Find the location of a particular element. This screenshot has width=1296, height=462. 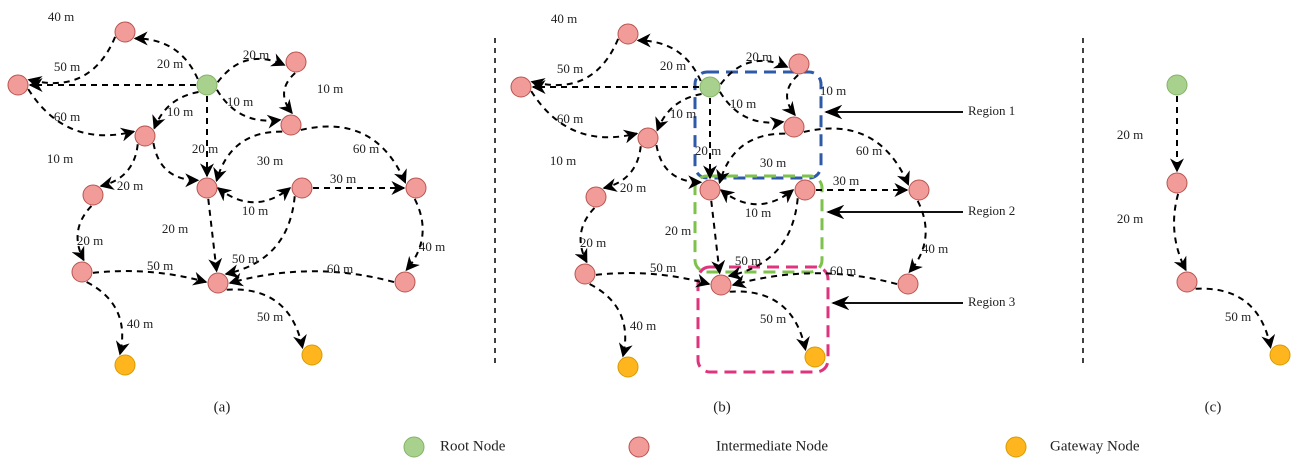

legend-label: Root Node is located at coordinates (473, 446).